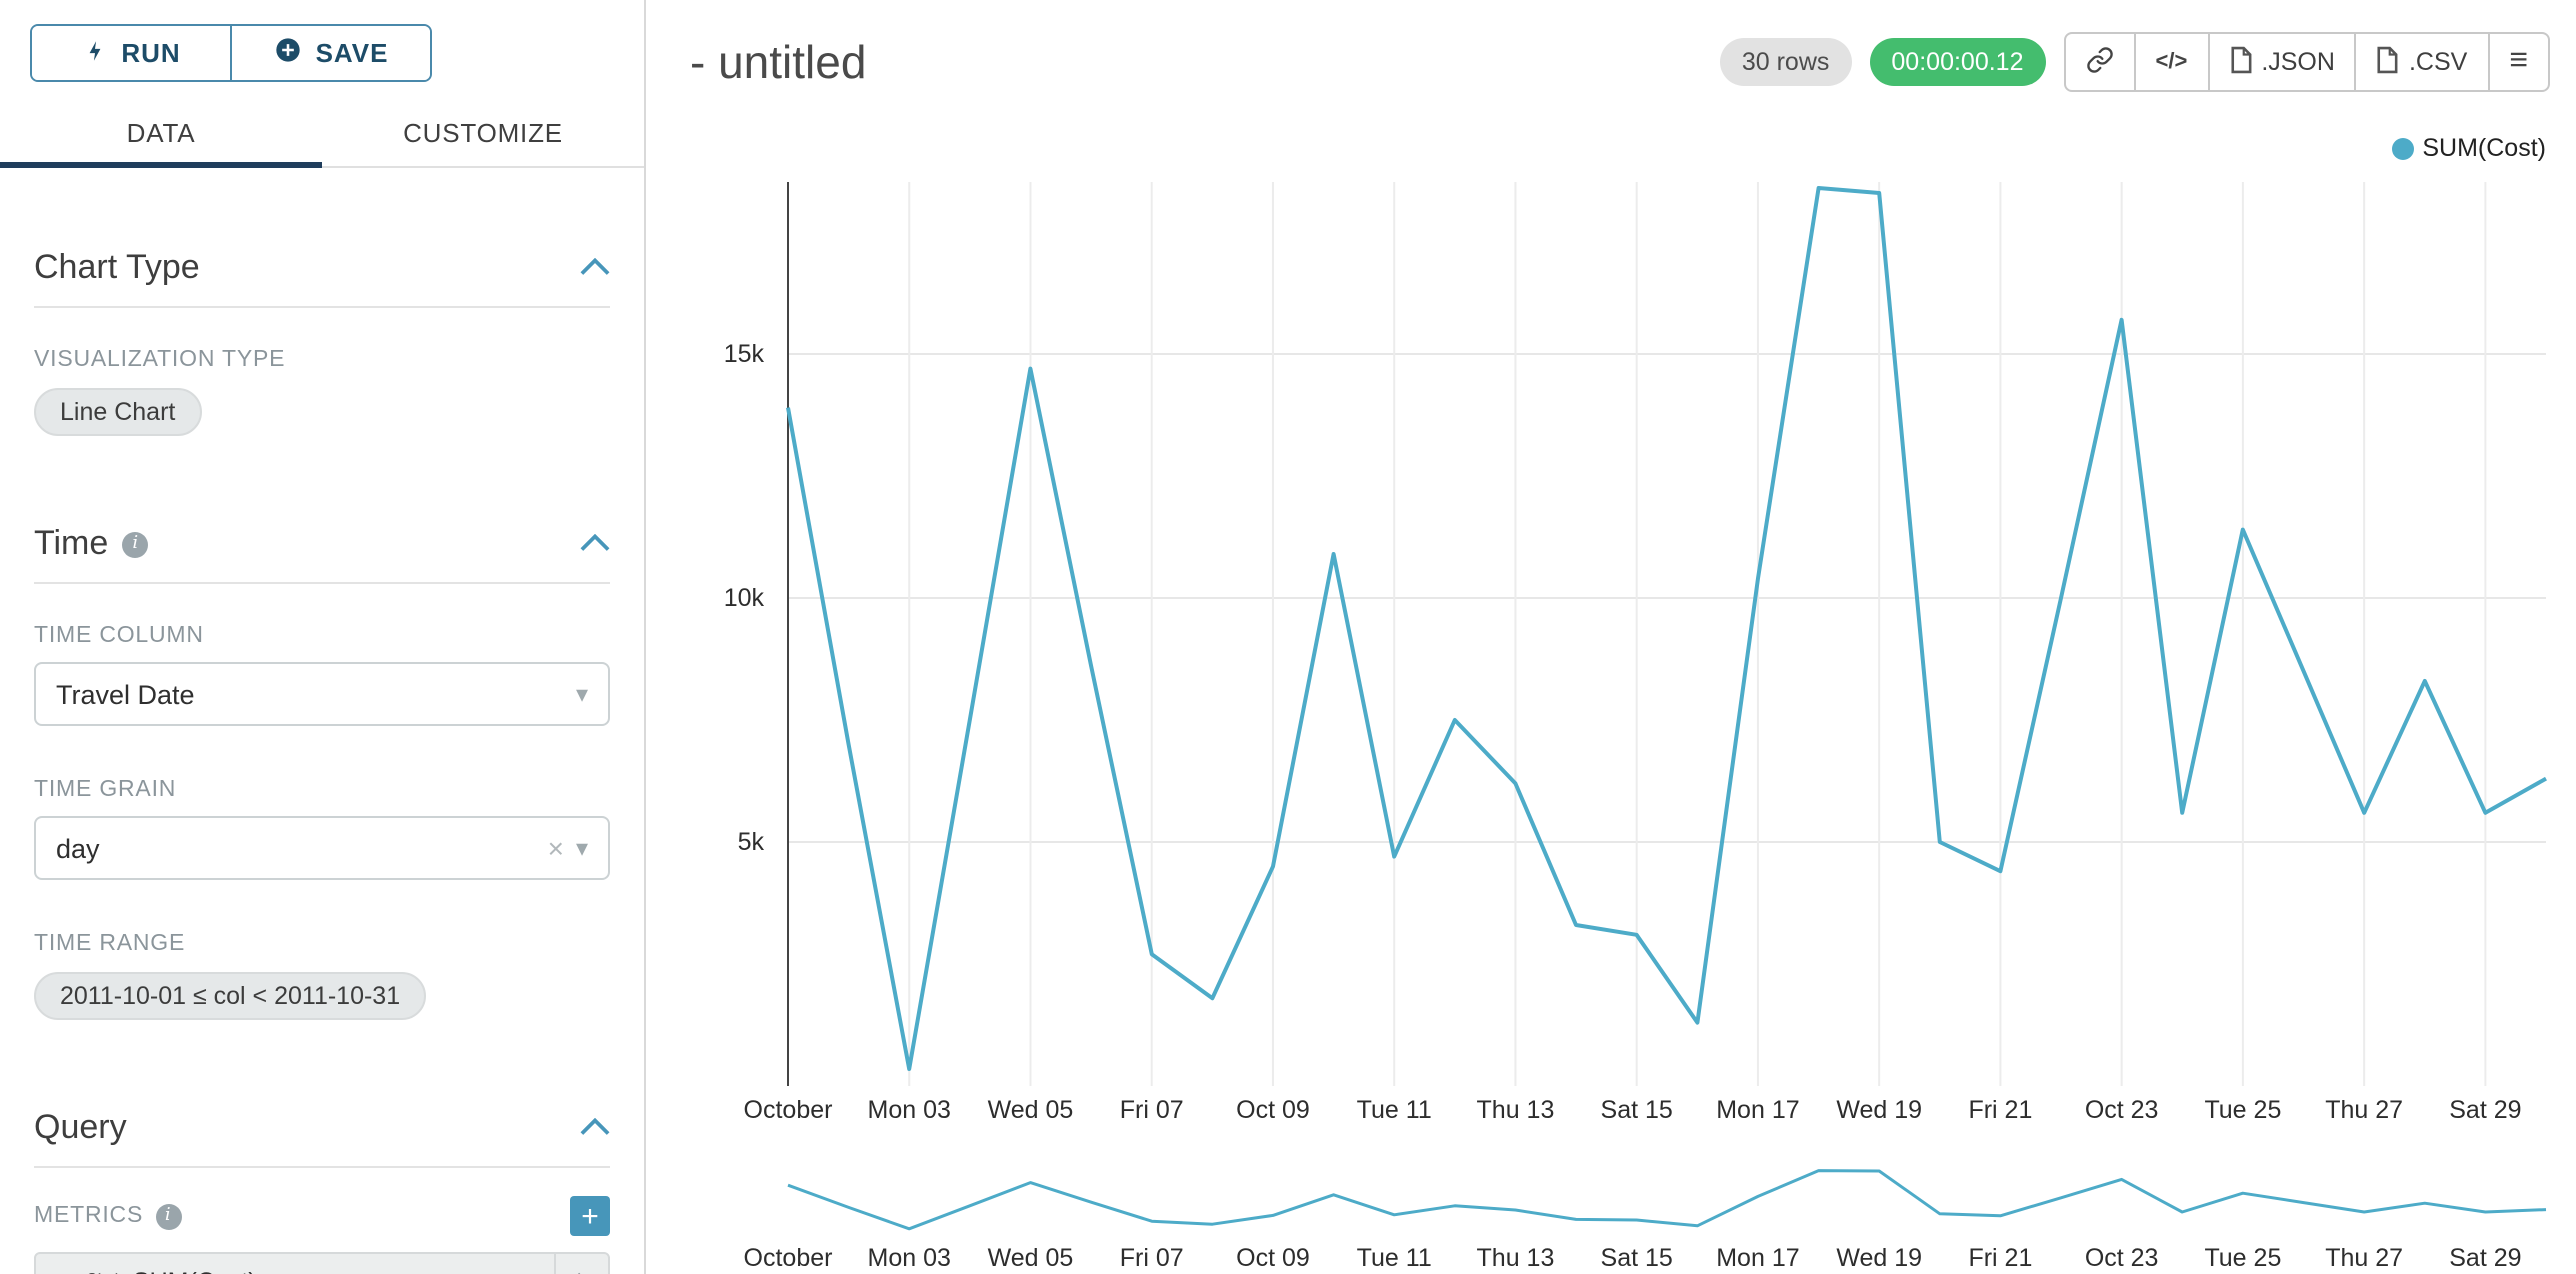  What do you see at coordinates (2000, 1258) in the screenshot?
I see `overview-x-tick-label: Fri 21` at bounding box center [2000, 1258].